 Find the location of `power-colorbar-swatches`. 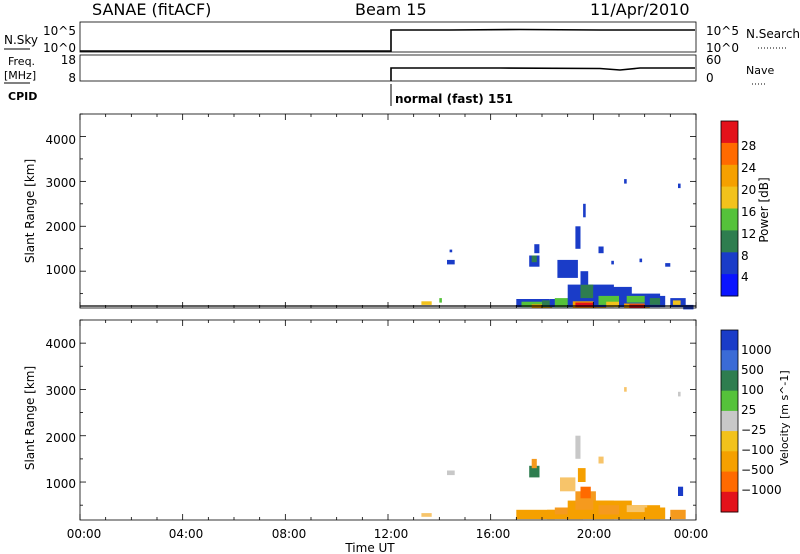

power-colorbar-swatches is located at coordinates (729, 209).